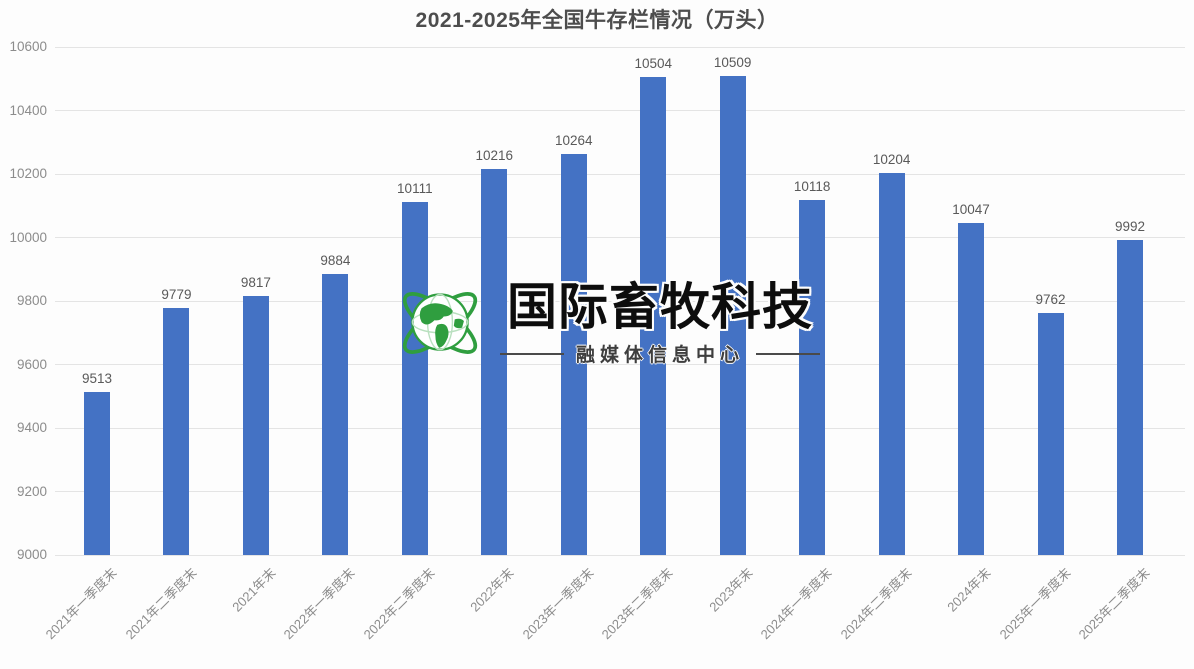 This screenshot has width=1194, height=669. What do you see at coordinates (31, 554) in the screenshot?
I see `y-axis-tick-label: 9000` at bounding box center [31, 554].